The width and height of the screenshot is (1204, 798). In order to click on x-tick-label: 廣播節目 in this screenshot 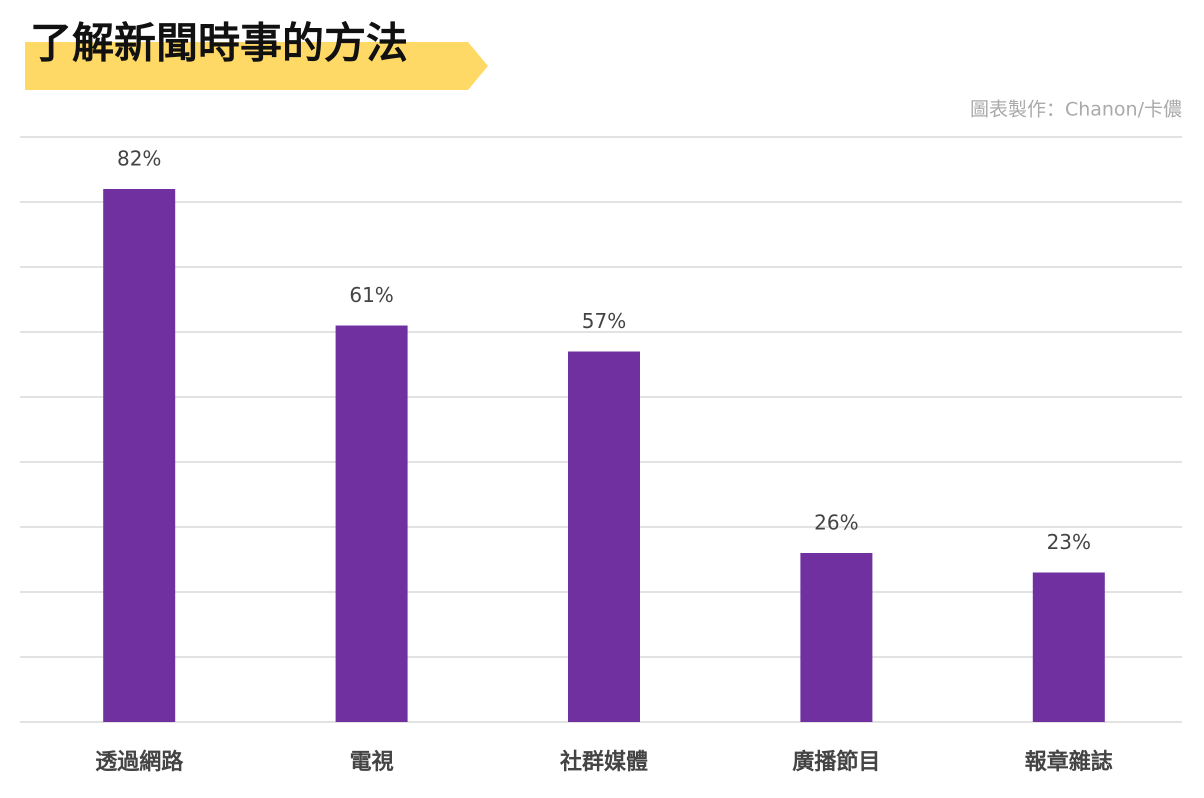, I will do `click(836, 762)`.